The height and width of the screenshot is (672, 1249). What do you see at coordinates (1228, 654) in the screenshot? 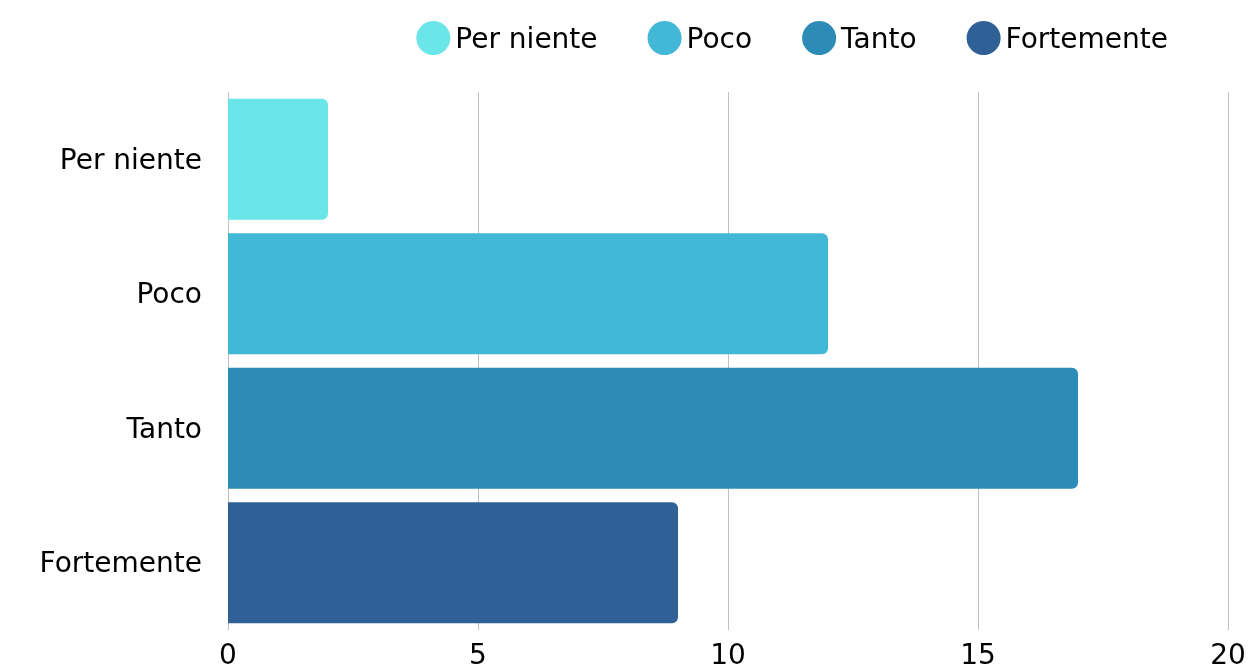
I see `x-tick-label: 20` at bounding box center [1228, 654].